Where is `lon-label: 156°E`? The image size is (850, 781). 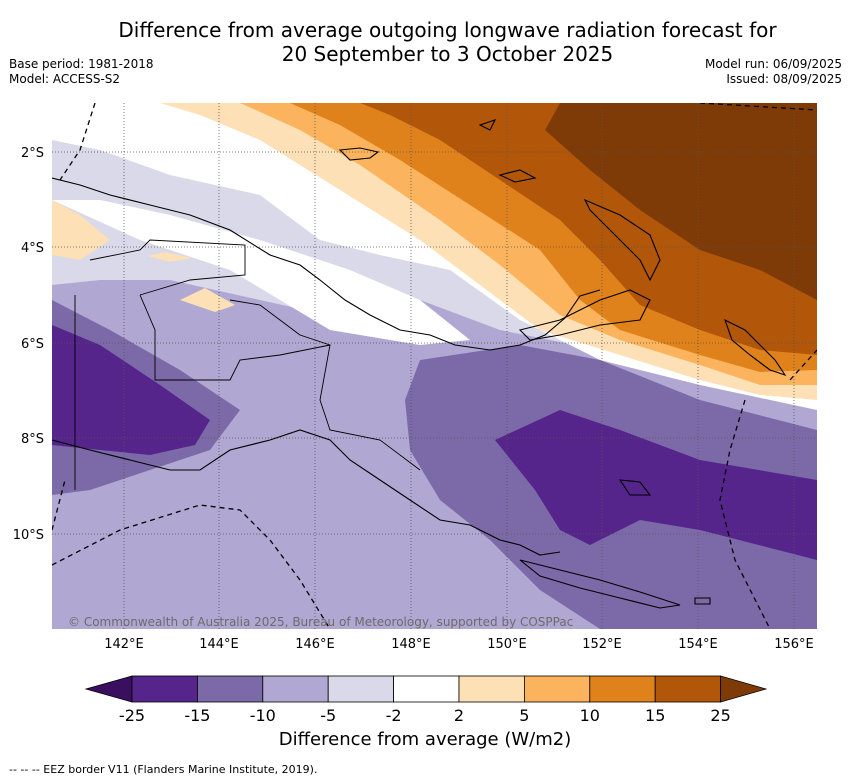
lon-label: 156°E is located at coordinates (794, 644).